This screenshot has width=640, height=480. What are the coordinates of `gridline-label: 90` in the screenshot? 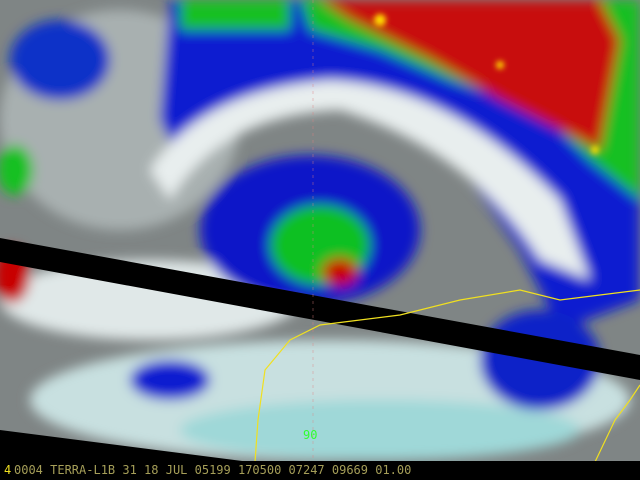 It's located at (310, 435).